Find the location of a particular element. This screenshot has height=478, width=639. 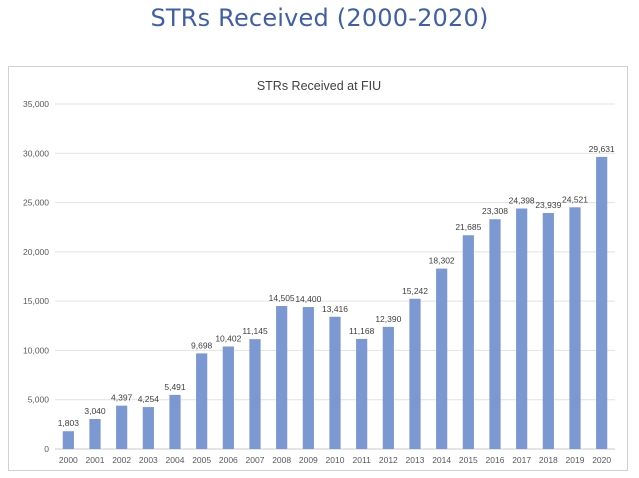

data-label: 14,400 is located at coordinates (308, 299).